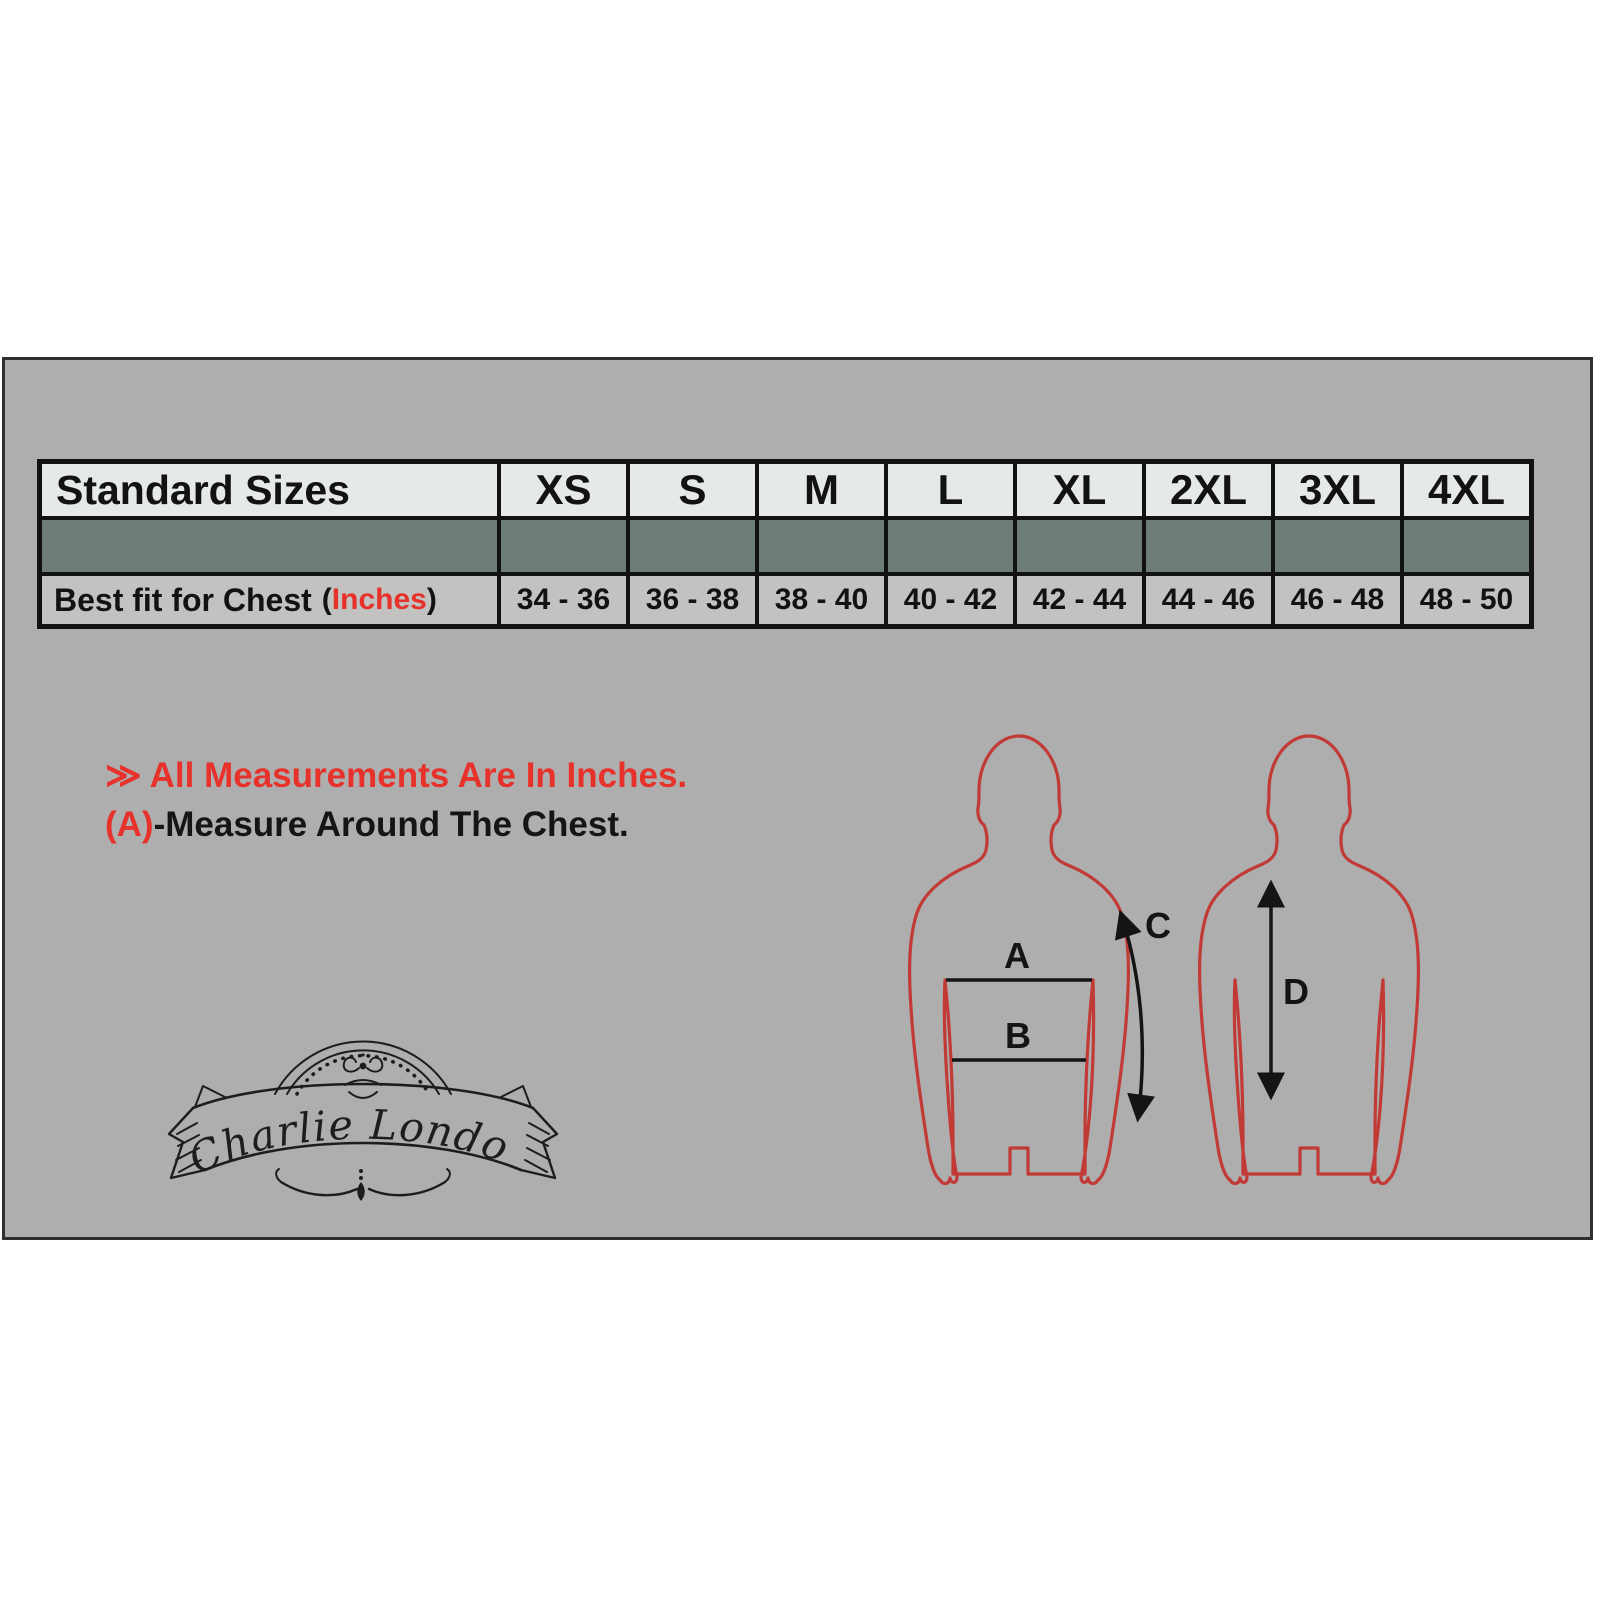  I want to click on double-chevron-icon: ≫, so click(123, 775).